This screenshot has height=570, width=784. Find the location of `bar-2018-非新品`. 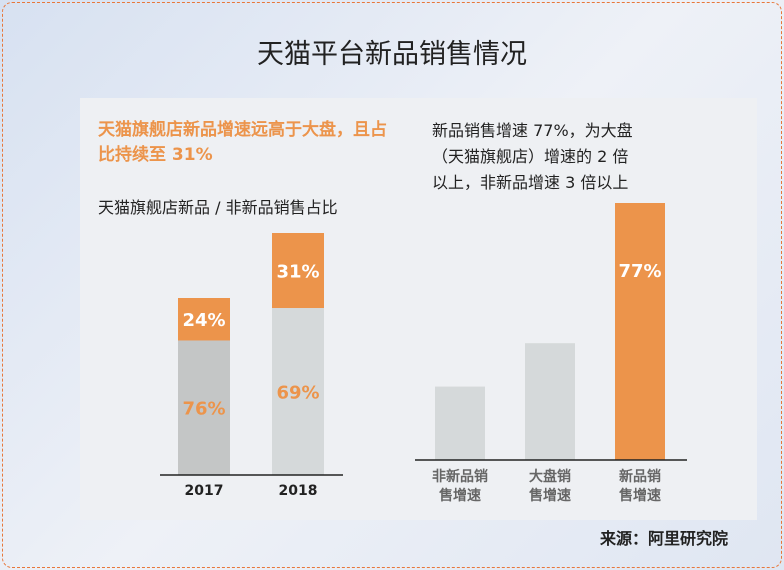

bar-2018-非新品 is located at coordinates (298, 391).